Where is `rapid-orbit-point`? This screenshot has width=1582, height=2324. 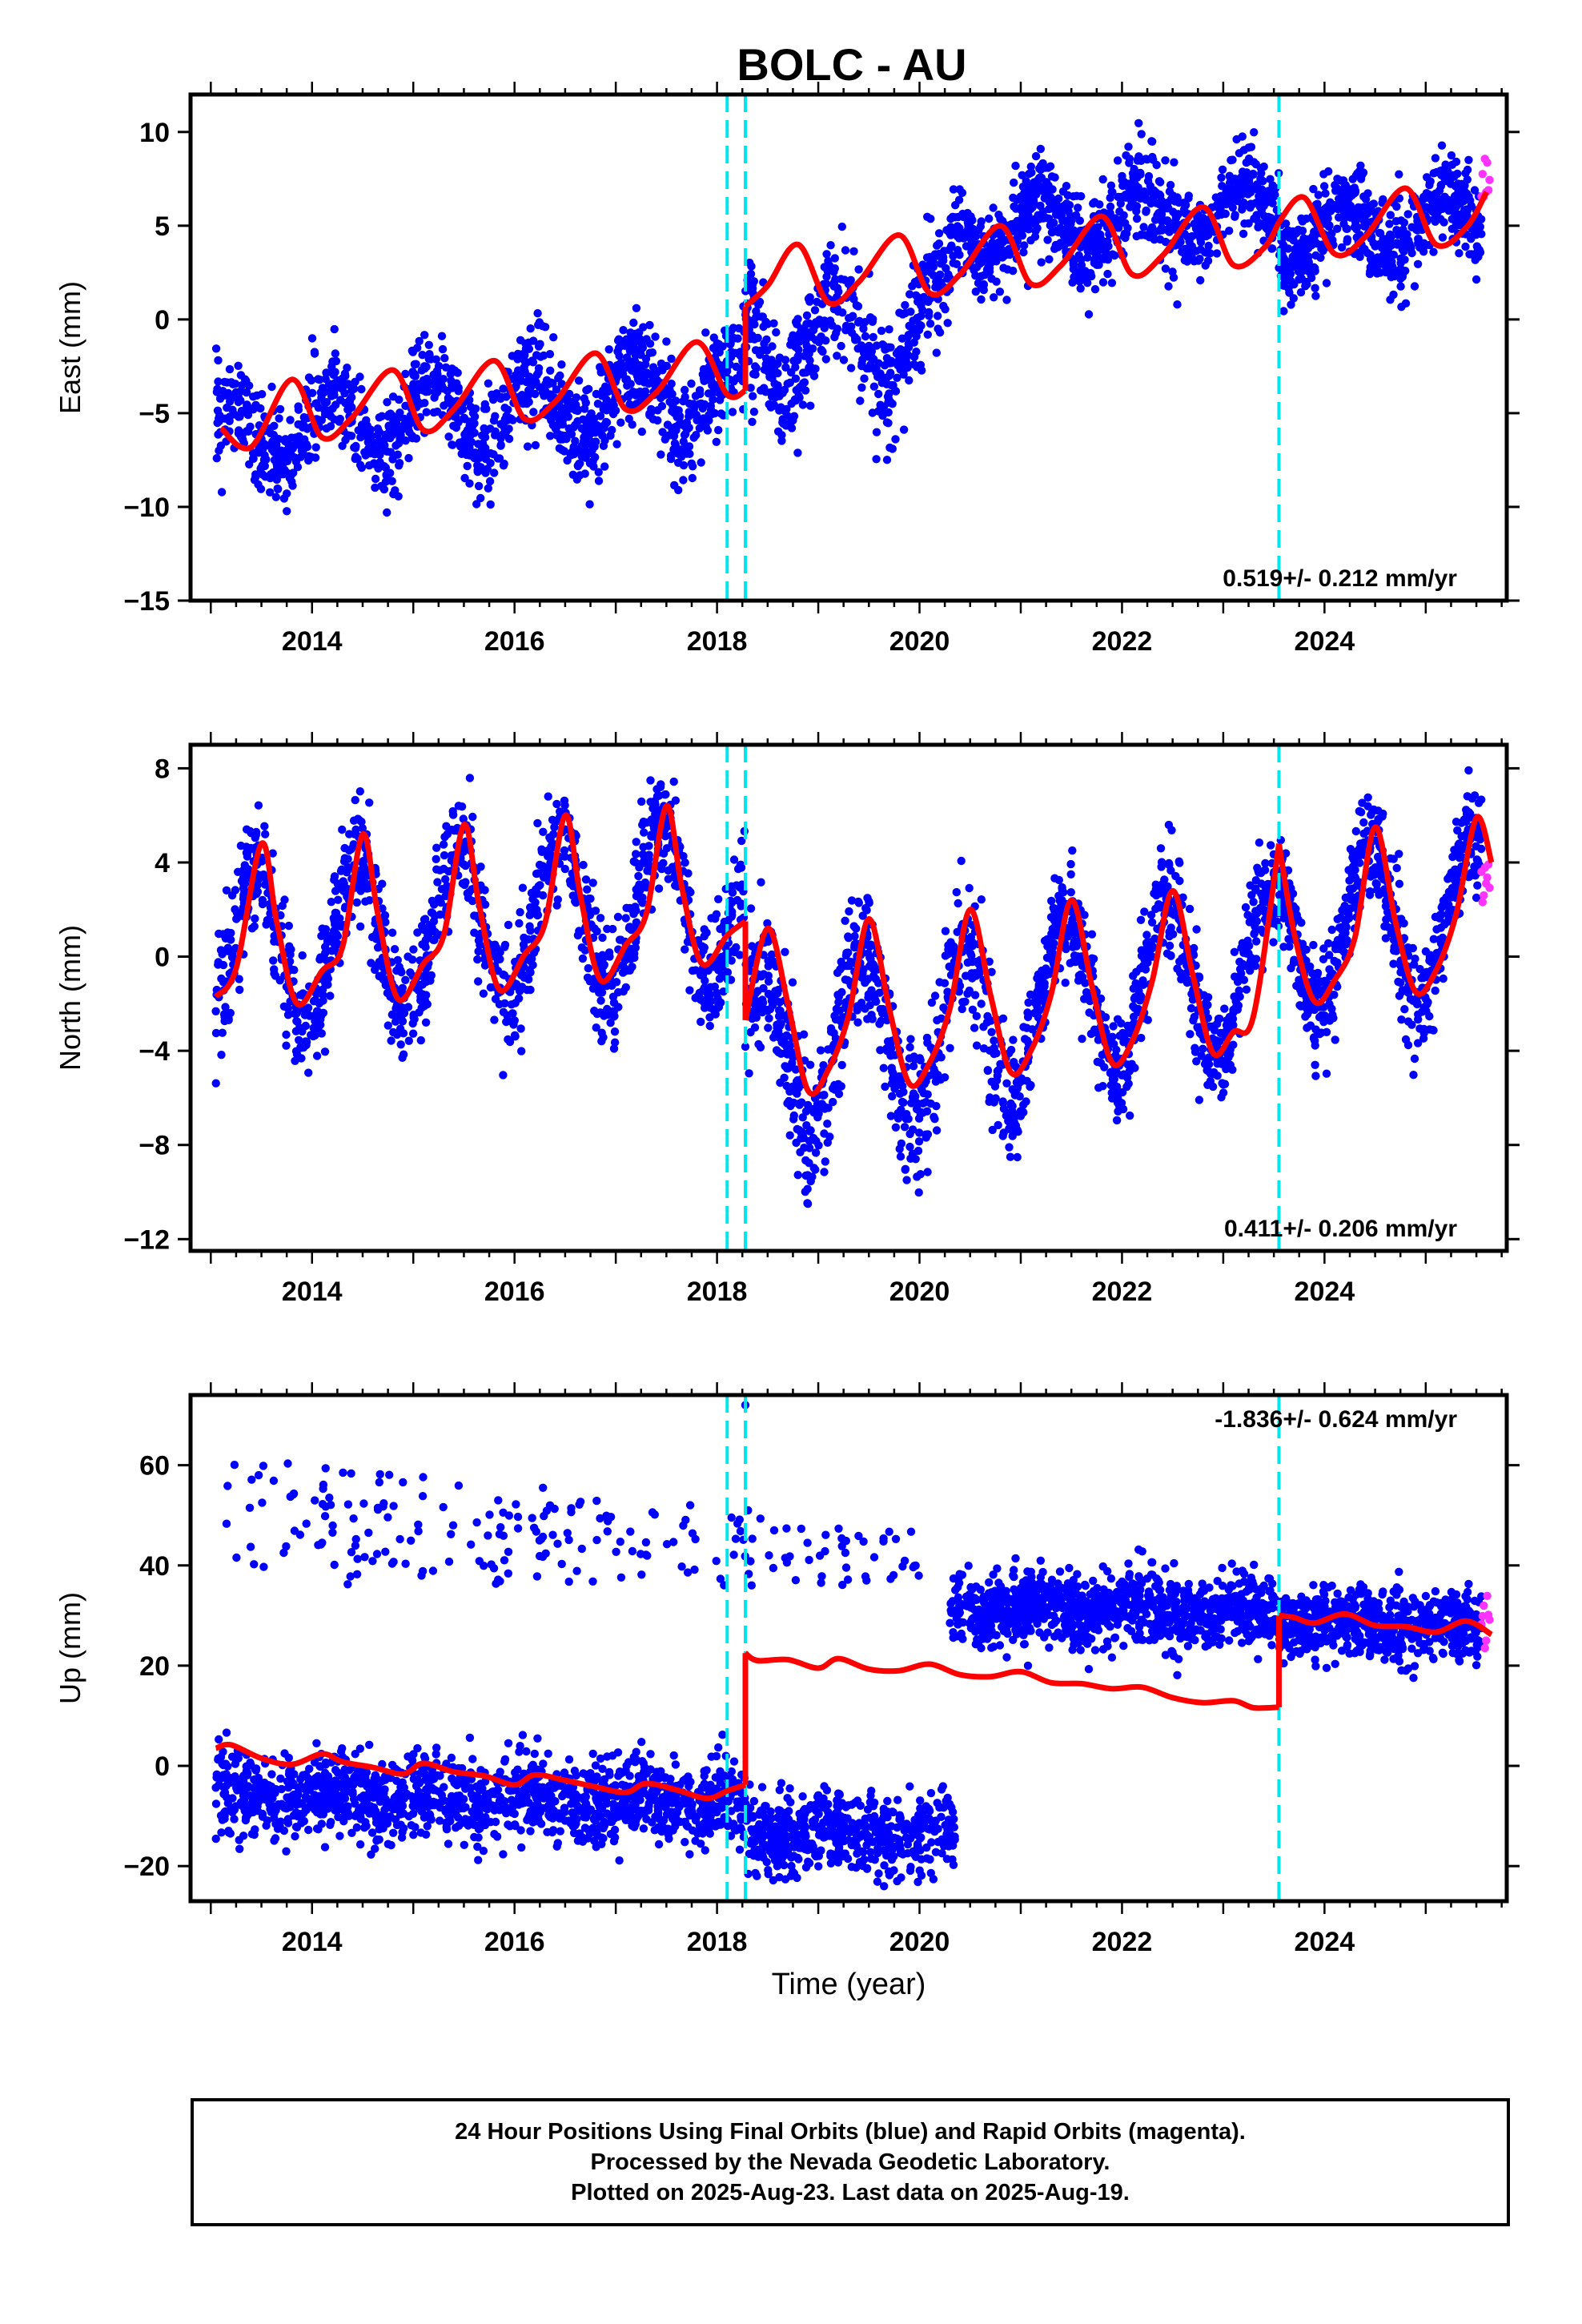 rapid-orbit-point is located at coordinates (1488, 162).